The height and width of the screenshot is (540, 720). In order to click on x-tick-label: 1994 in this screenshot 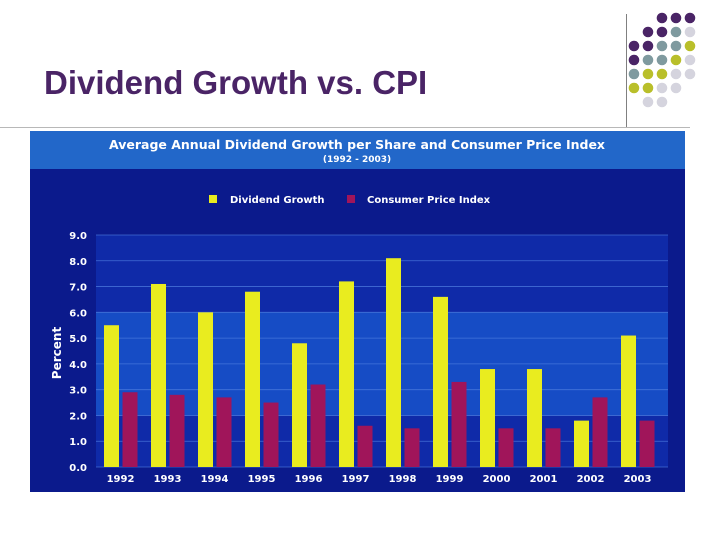, I will do `click(215, 479)`.